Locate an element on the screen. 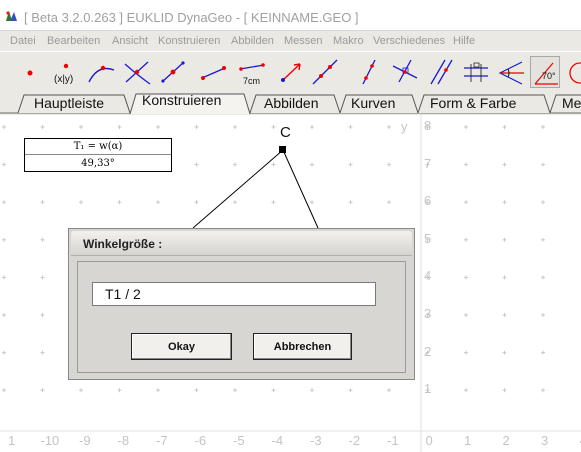 Image resolution: width=581 pixels, height=452 pixels. angle-size-input is located at coordinates (234, 294).